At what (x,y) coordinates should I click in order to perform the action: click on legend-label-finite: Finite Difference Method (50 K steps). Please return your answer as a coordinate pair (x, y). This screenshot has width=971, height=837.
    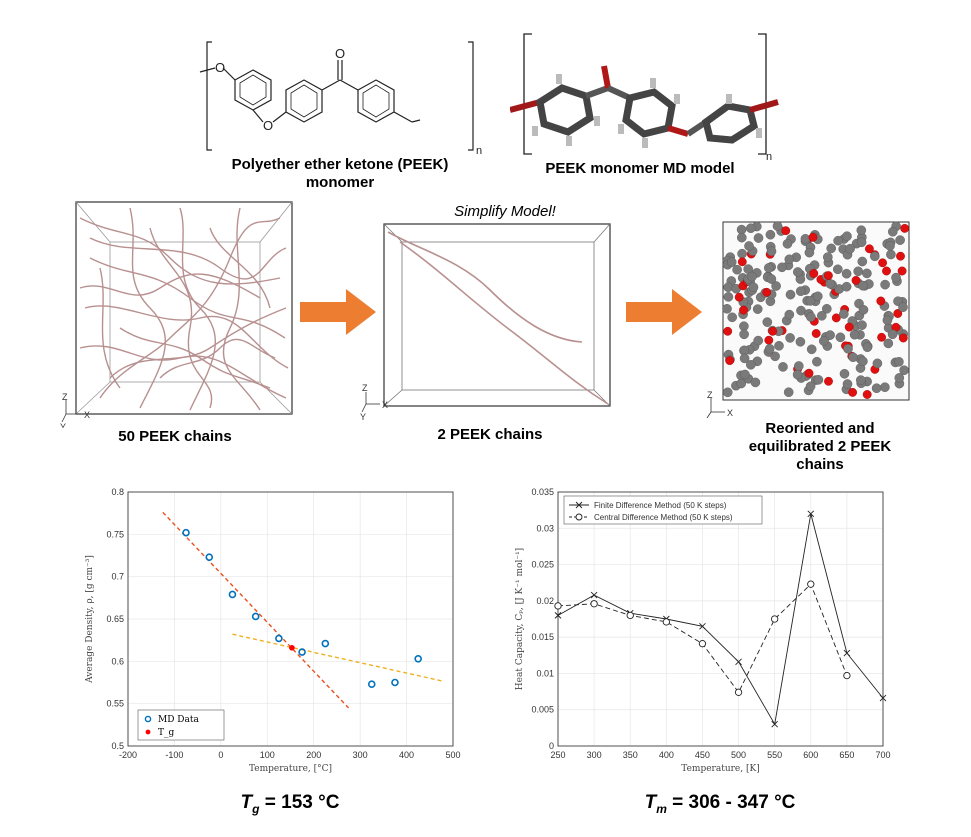
    Looking at the image, I should click on (660, 505).